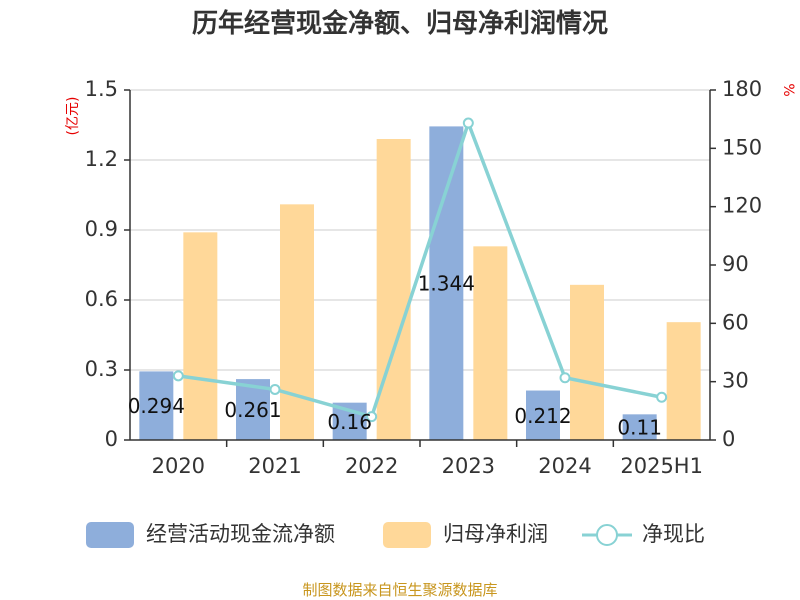 The image size is (800, 600). What do you see at coordinates (178, 466) in the screenshot?
I see `x-tick-label: 2020` at bounding box center [178, 466].